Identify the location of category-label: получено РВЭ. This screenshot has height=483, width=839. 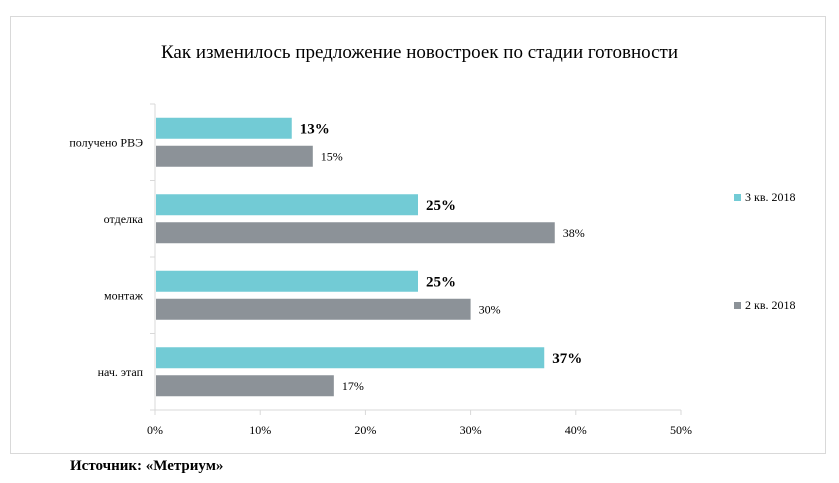
(106, 142).